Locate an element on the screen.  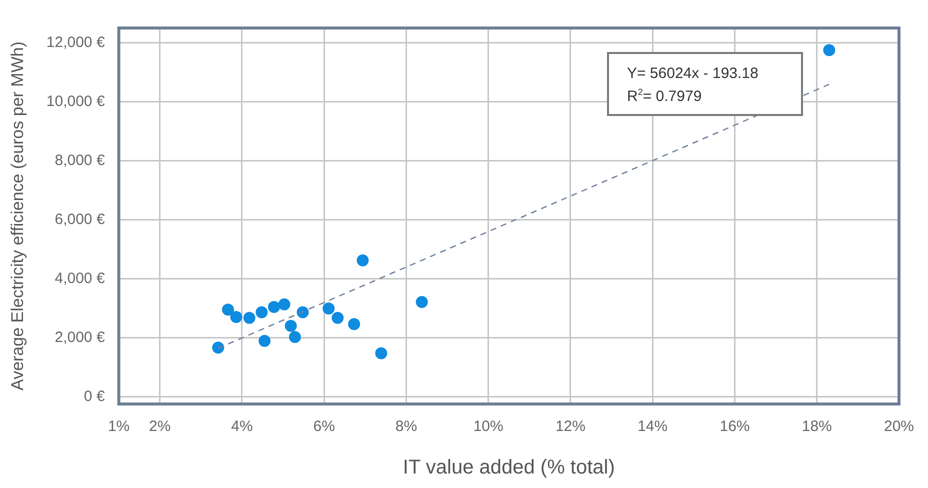
x-tick-label: 8% is located at coordinates (406, 427).